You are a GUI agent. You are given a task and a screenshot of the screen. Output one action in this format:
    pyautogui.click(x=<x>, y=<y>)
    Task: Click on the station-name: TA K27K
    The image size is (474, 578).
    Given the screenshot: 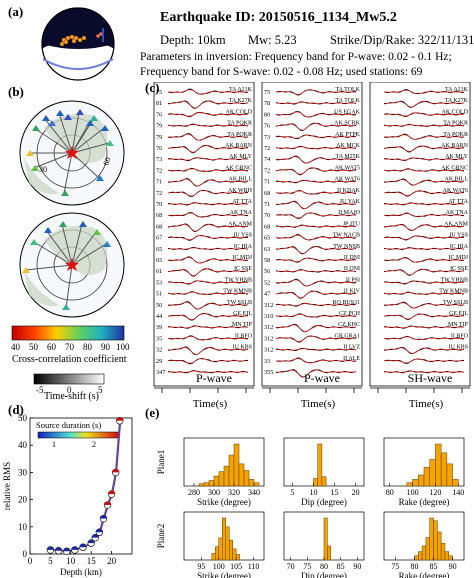 What is the action you would take?
    pyautogui.click(x=241, y=101)
    